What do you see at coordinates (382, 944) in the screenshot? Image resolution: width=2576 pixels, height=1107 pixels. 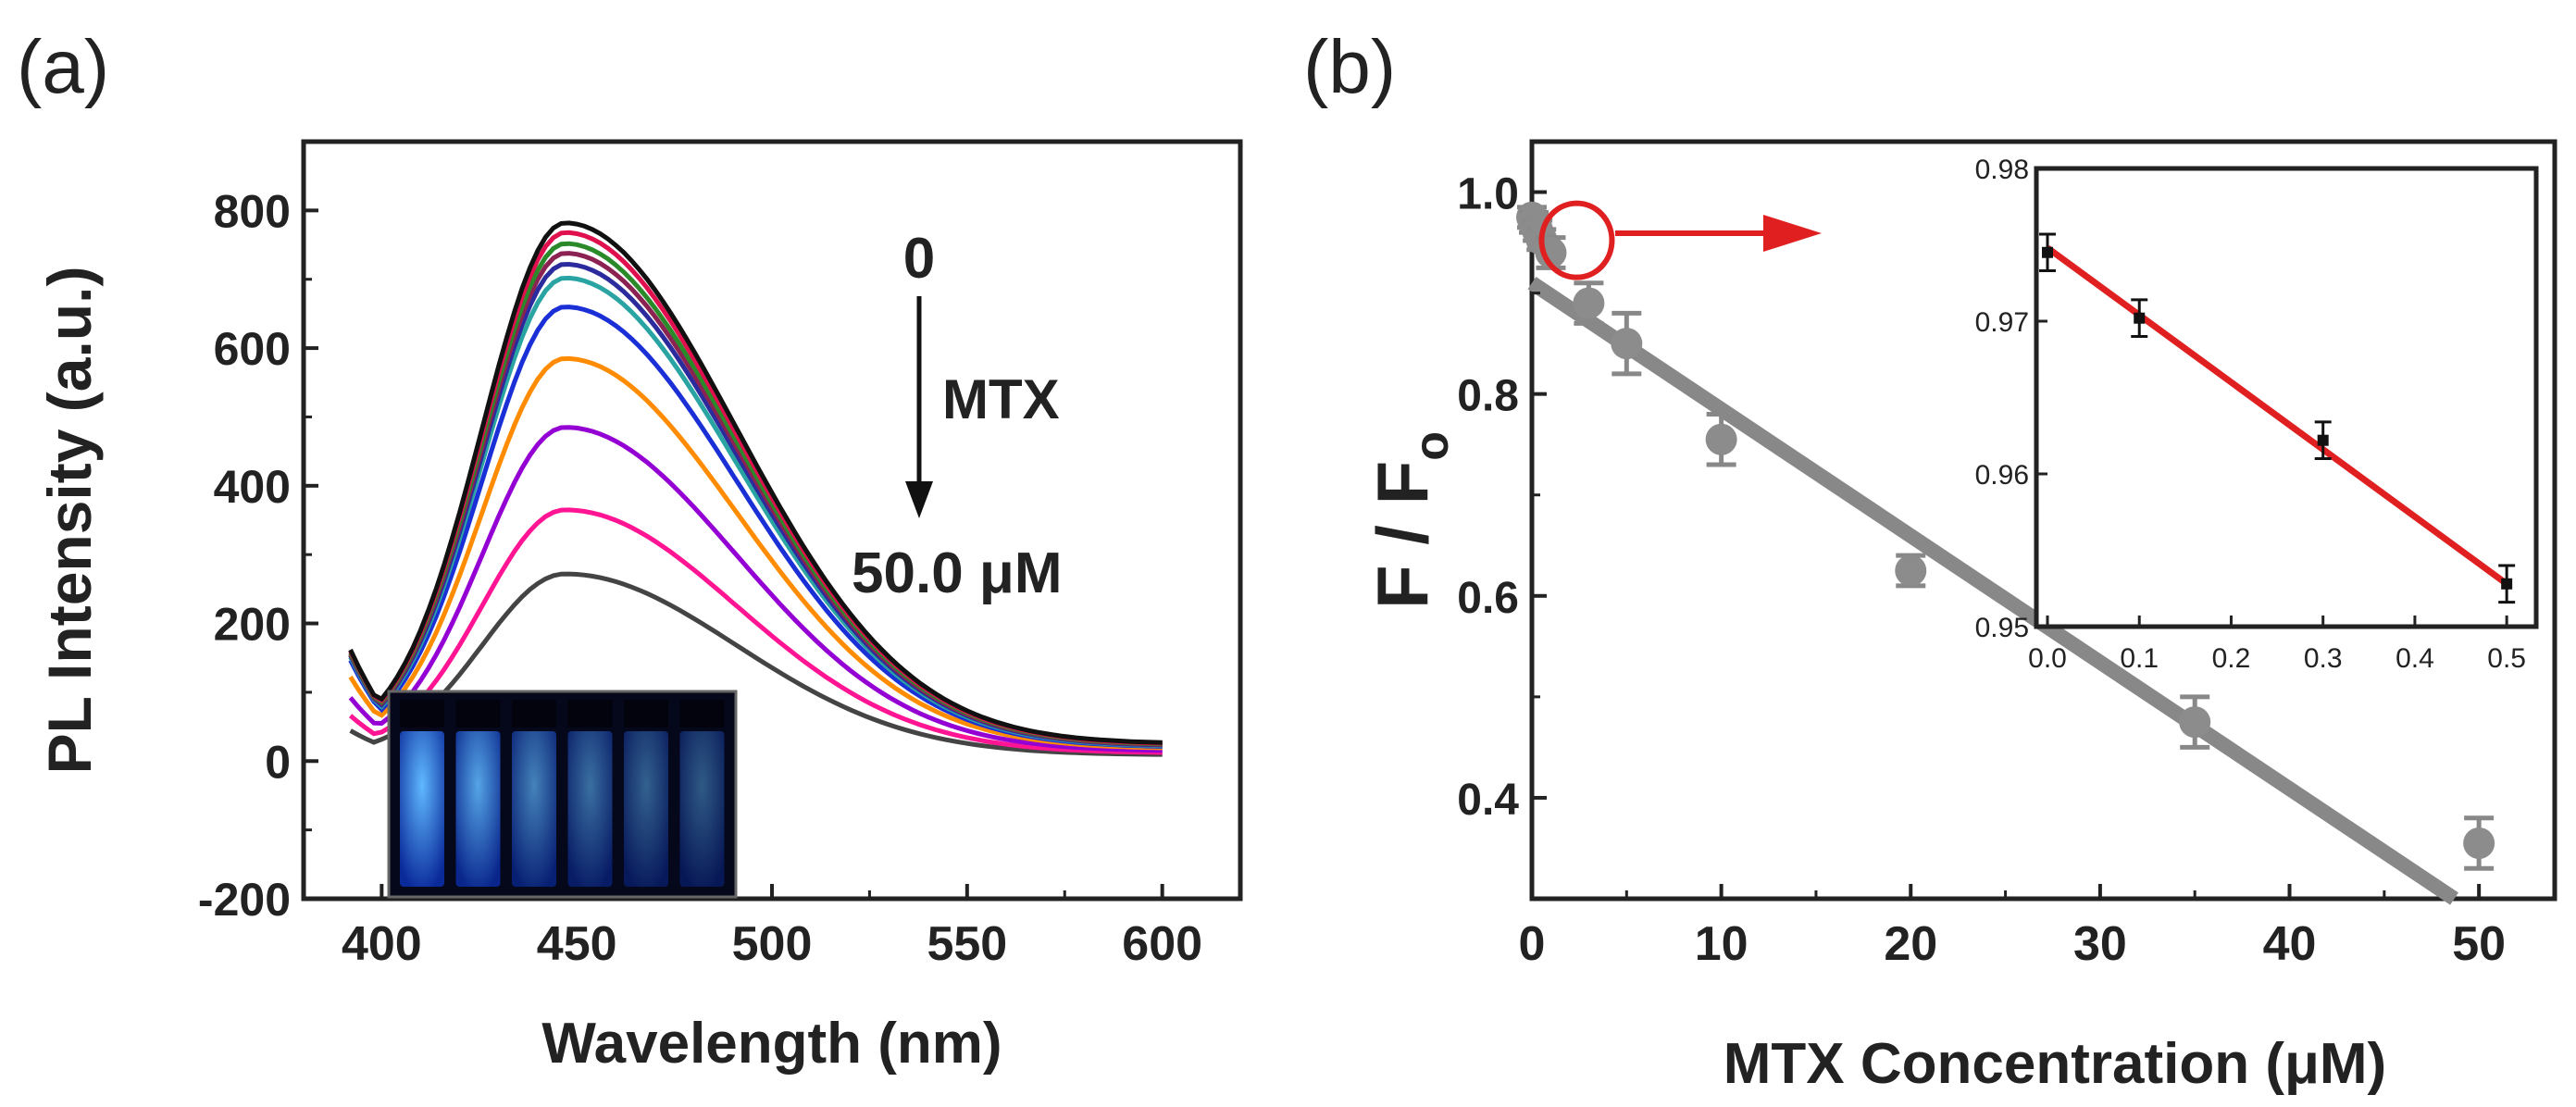 I see `x-tick-label: 400` at bounding box center [382, 944].